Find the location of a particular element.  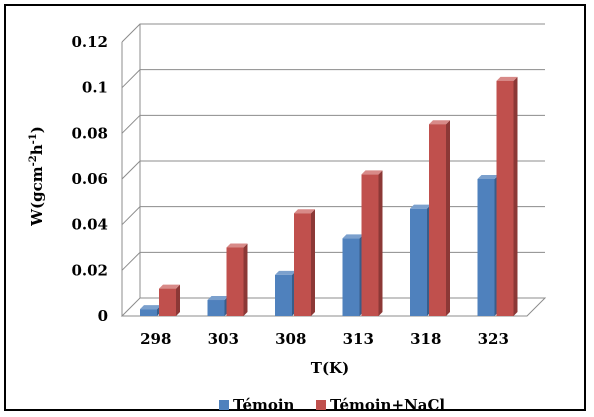

bar-308-temoin-nacl is located at coordinates (302, 264).